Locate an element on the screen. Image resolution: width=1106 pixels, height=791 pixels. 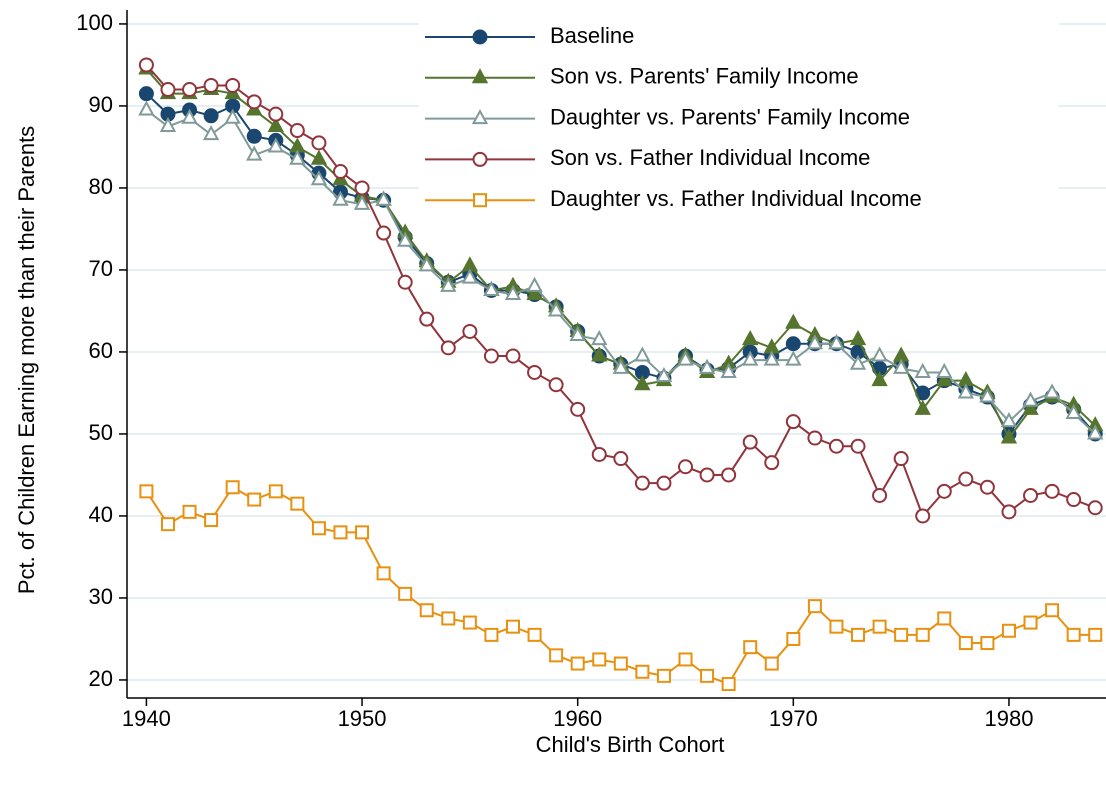
legend-label: Baseline is located at coordinates (592, 35).